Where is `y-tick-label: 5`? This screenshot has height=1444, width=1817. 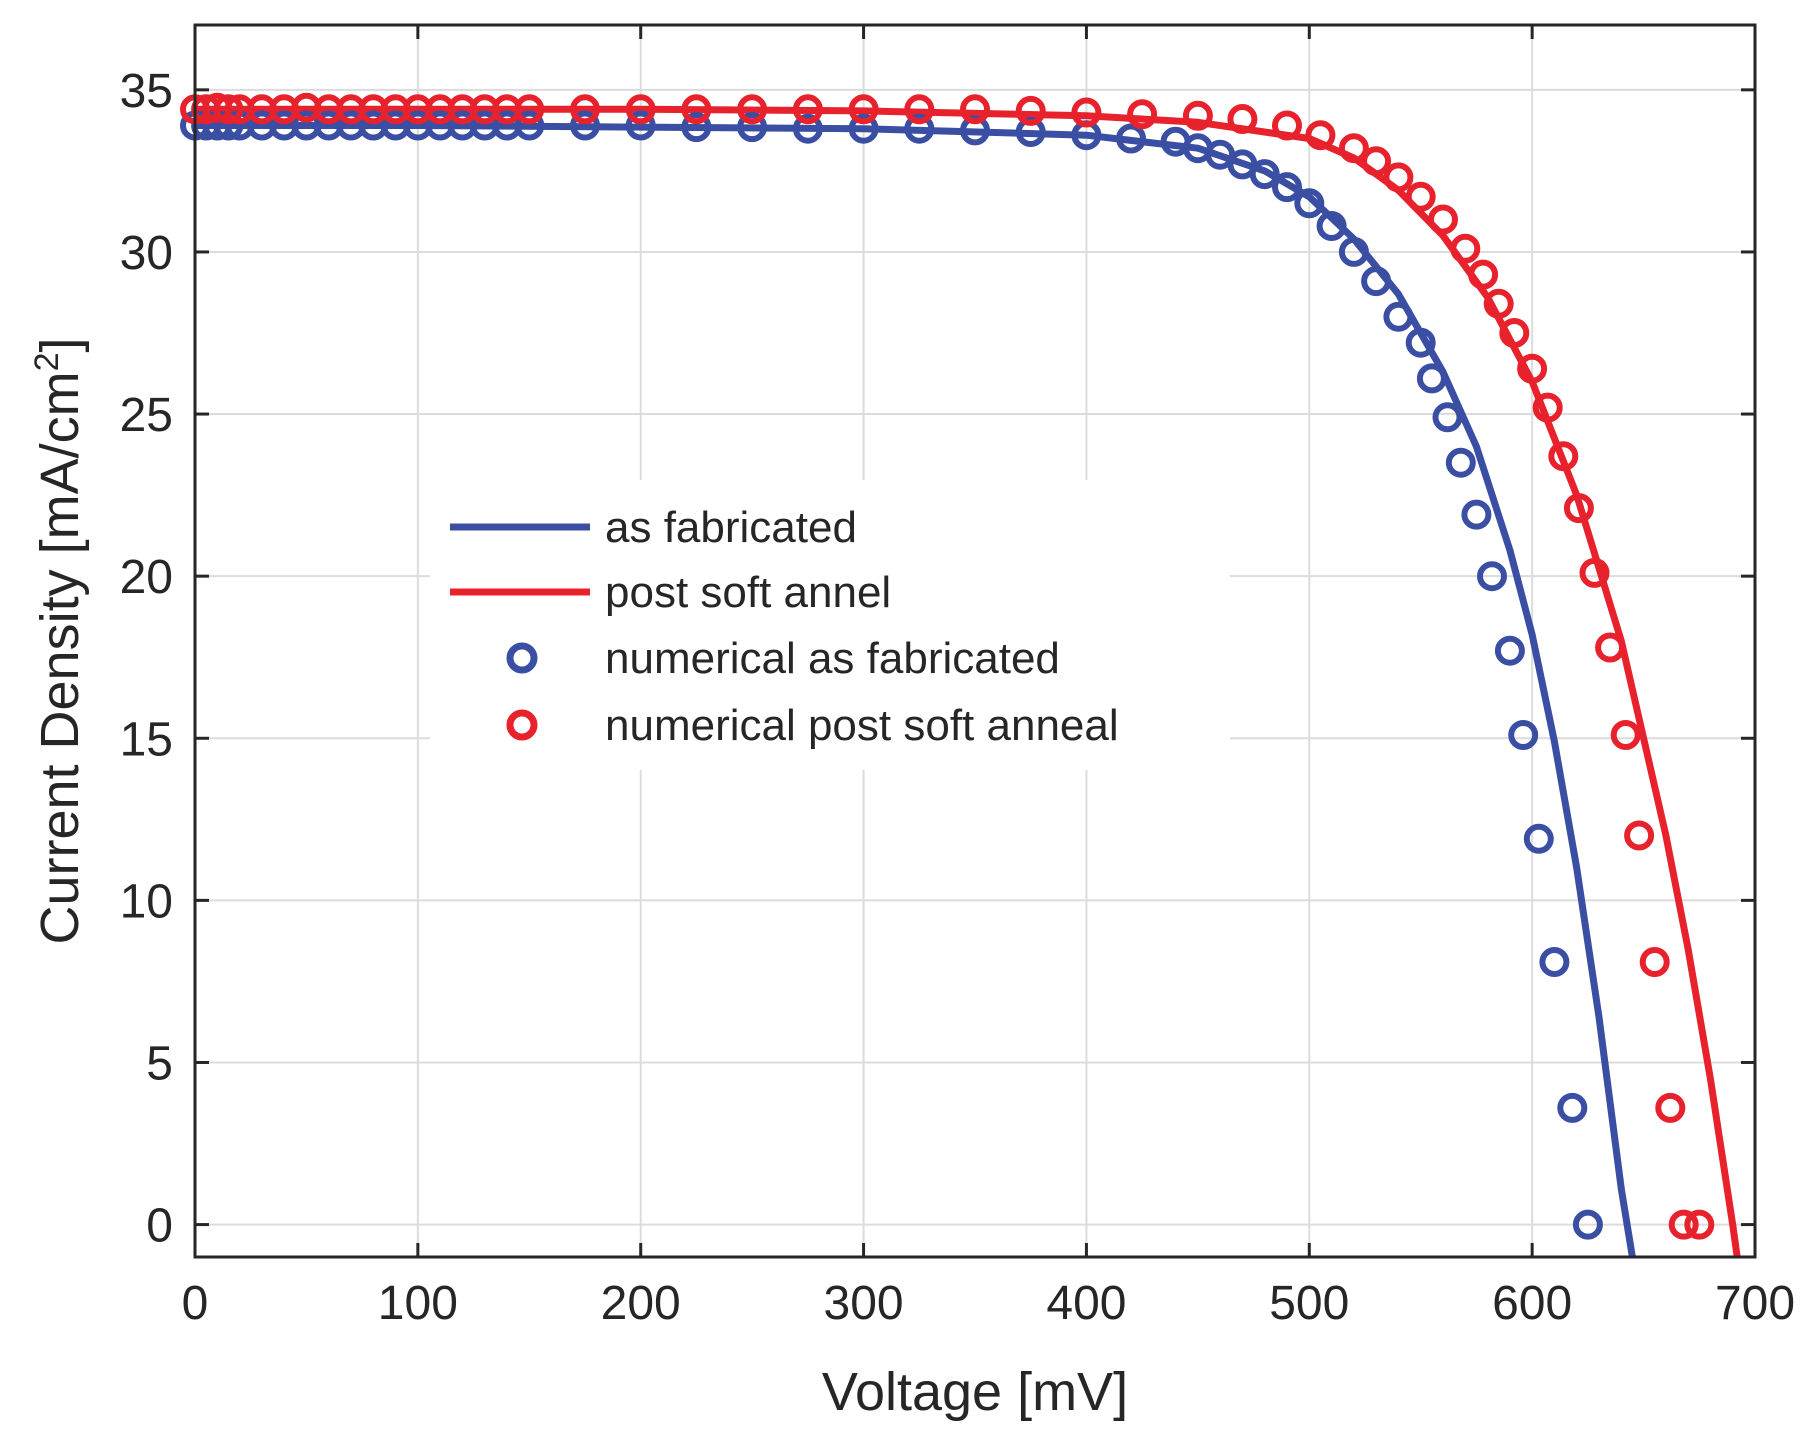
y-tick-label: 5 is located at coordinates (159, 1063).